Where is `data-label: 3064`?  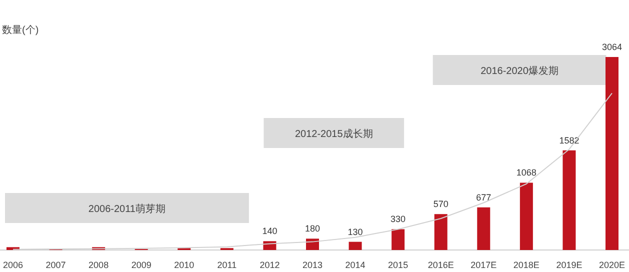 data-label: 3064 is located at coordinates (612, 47).